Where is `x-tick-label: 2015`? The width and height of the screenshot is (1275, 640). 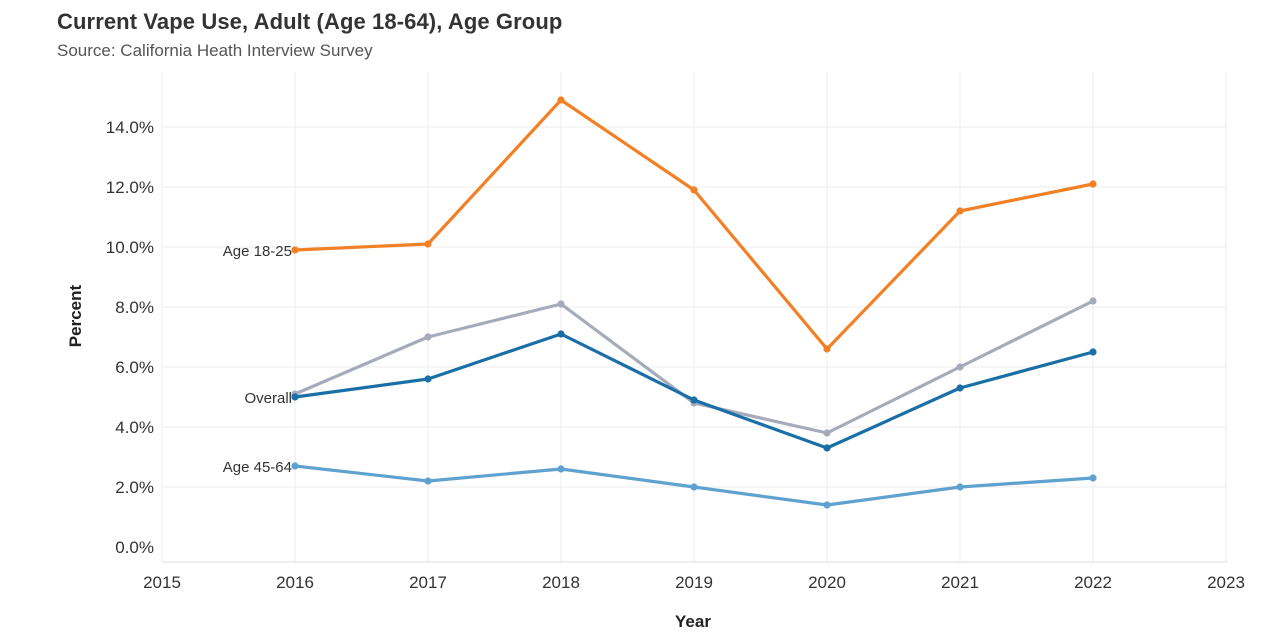
x-tick-label: 2015 is located at coordinates (162, 582).